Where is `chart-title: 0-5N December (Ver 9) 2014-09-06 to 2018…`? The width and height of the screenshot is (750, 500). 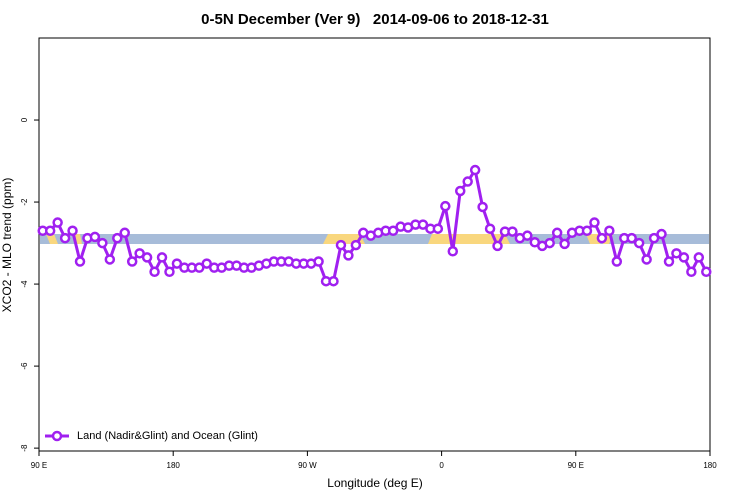 chart-title: 0-5N December (Ver 9) 2014-09-06 to 2018… is located at coordinates (375, 19).